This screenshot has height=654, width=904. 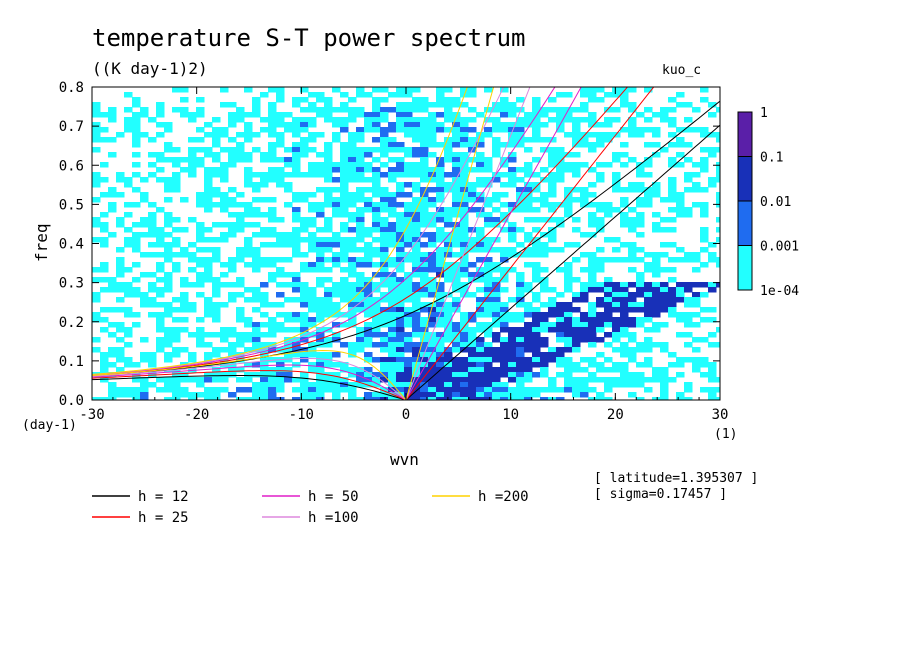 What do you see at coordinates (660, 494) in the screenshot?
I see `info-sigma: [ sigma=0.17457 ]` at bounding box center [660, 494].